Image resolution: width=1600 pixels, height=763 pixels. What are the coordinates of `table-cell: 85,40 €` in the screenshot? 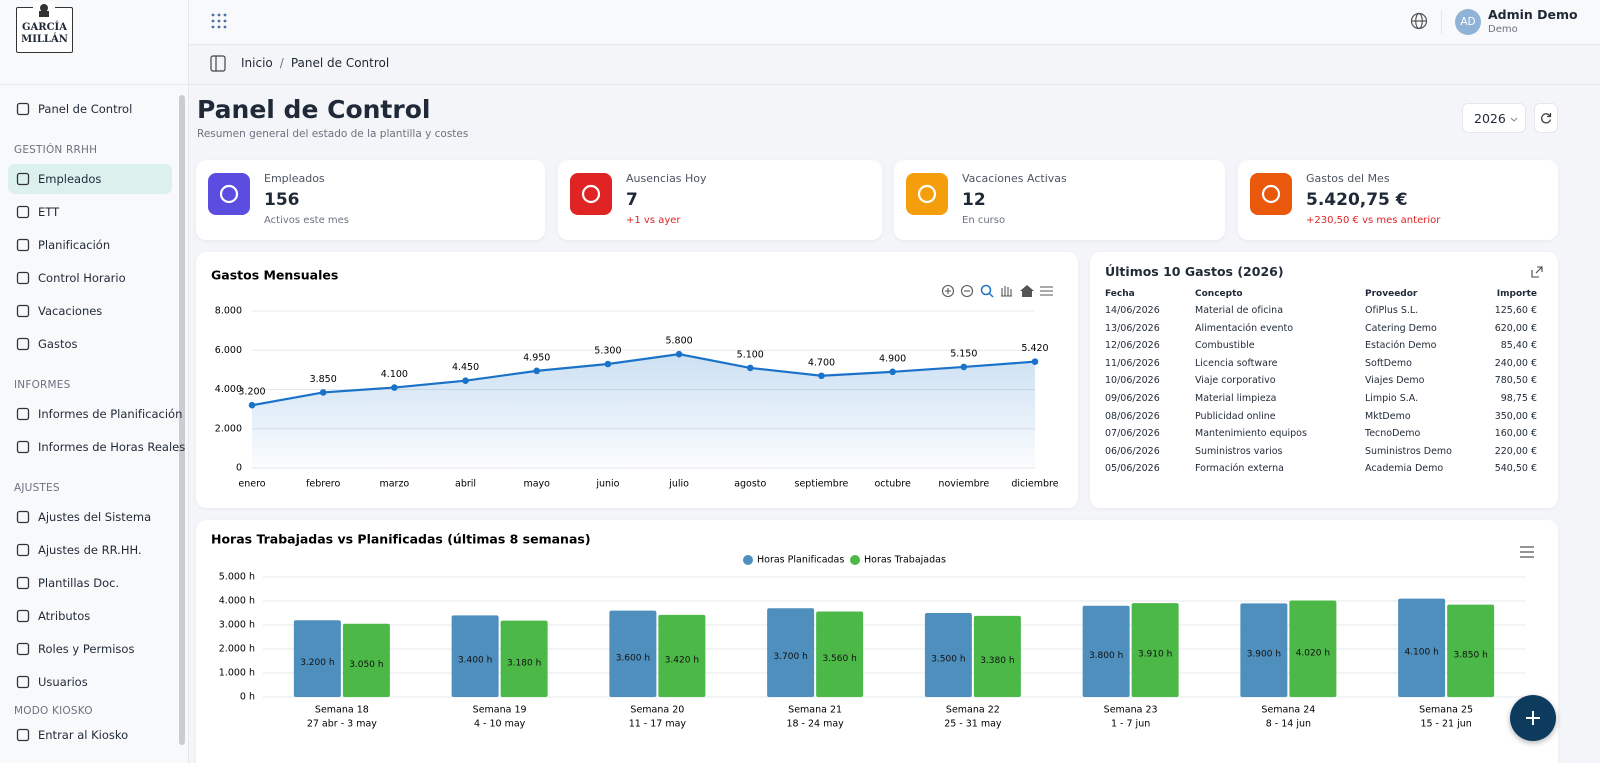 It's located at (1518, 346).